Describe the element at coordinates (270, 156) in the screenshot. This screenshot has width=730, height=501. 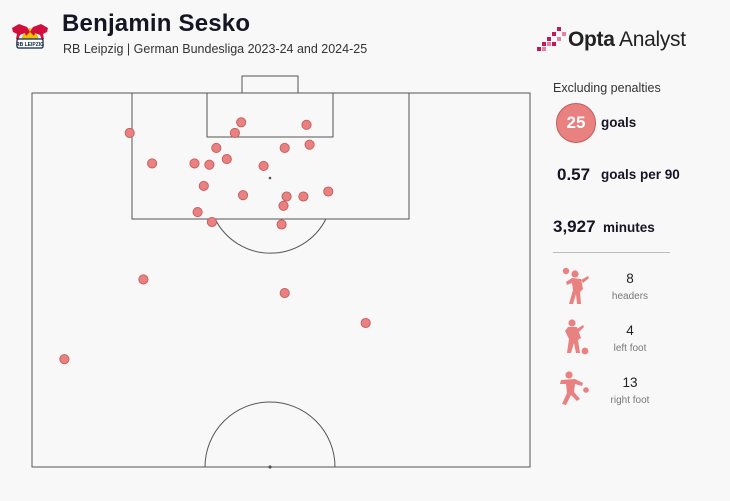
I see `penalty-area` at that location.